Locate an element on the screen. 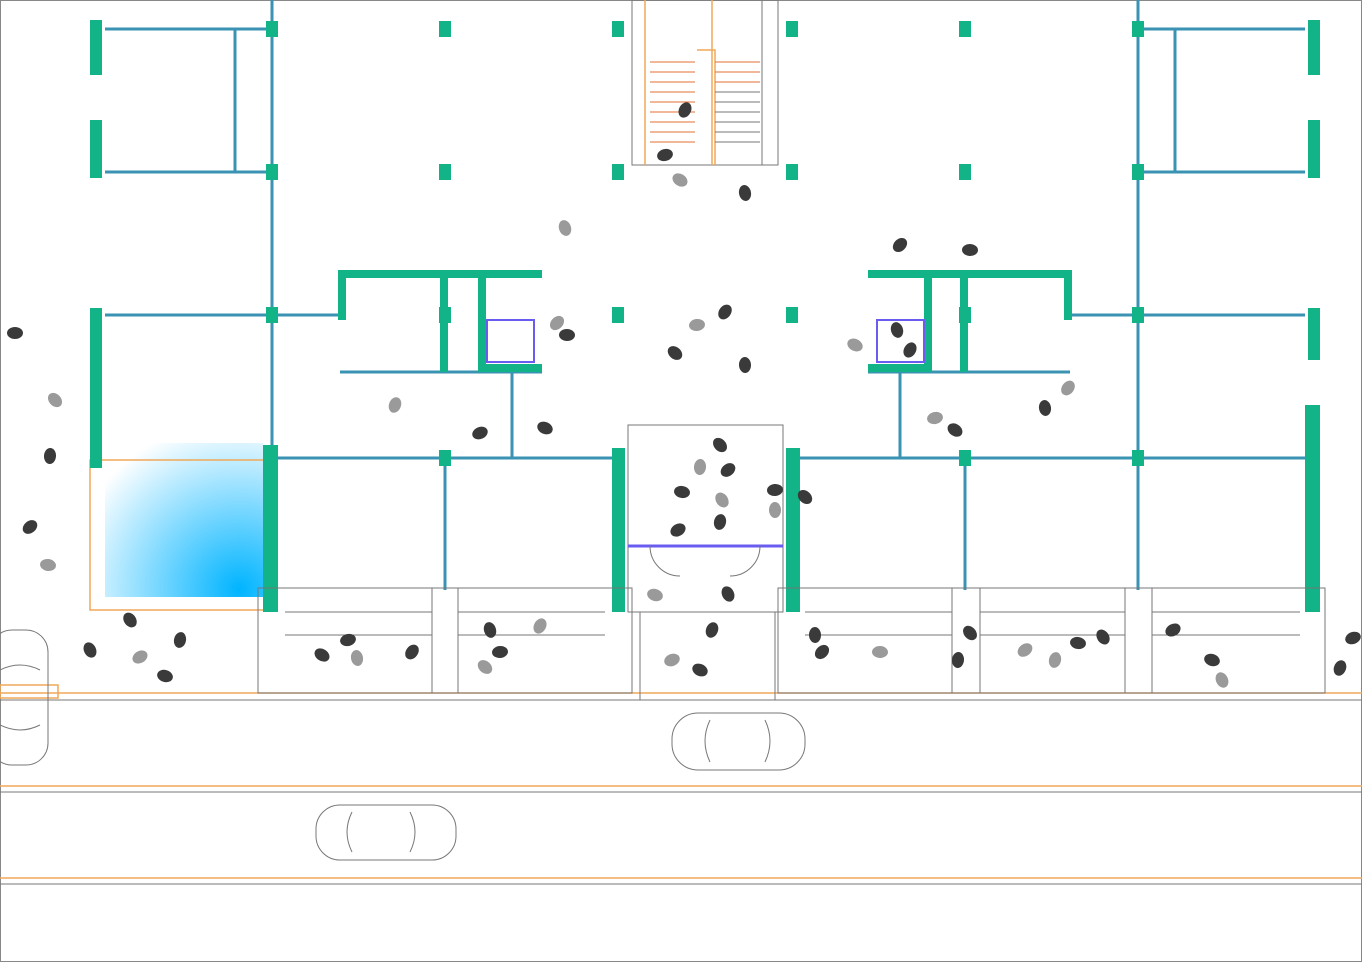  stairs is located at coordinates (705, 83).